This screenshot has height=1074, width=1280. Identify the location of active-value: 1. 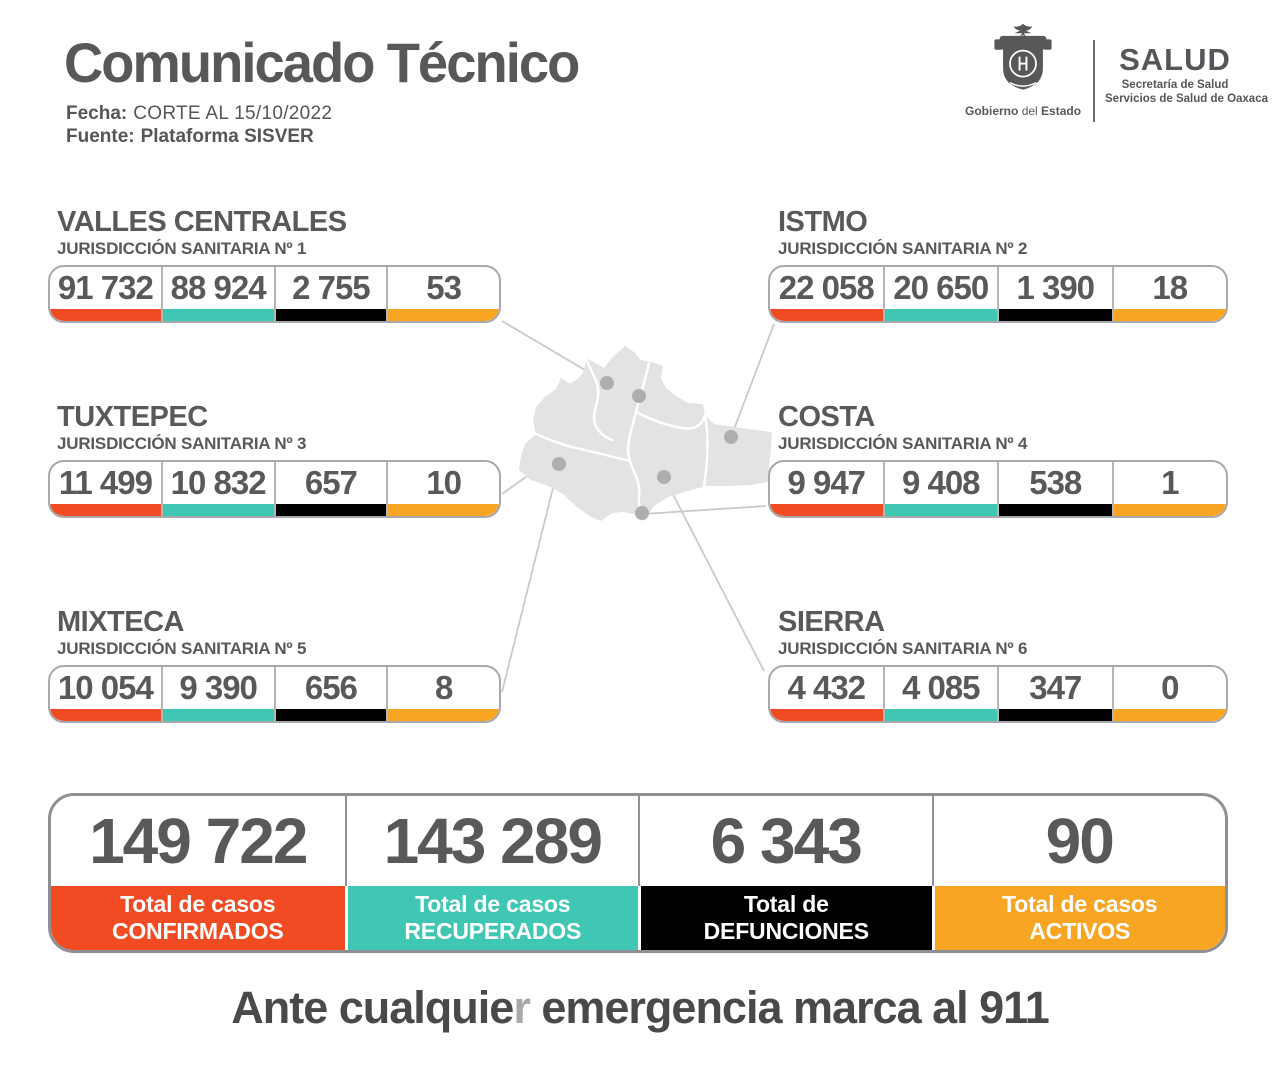
(1170, 482).